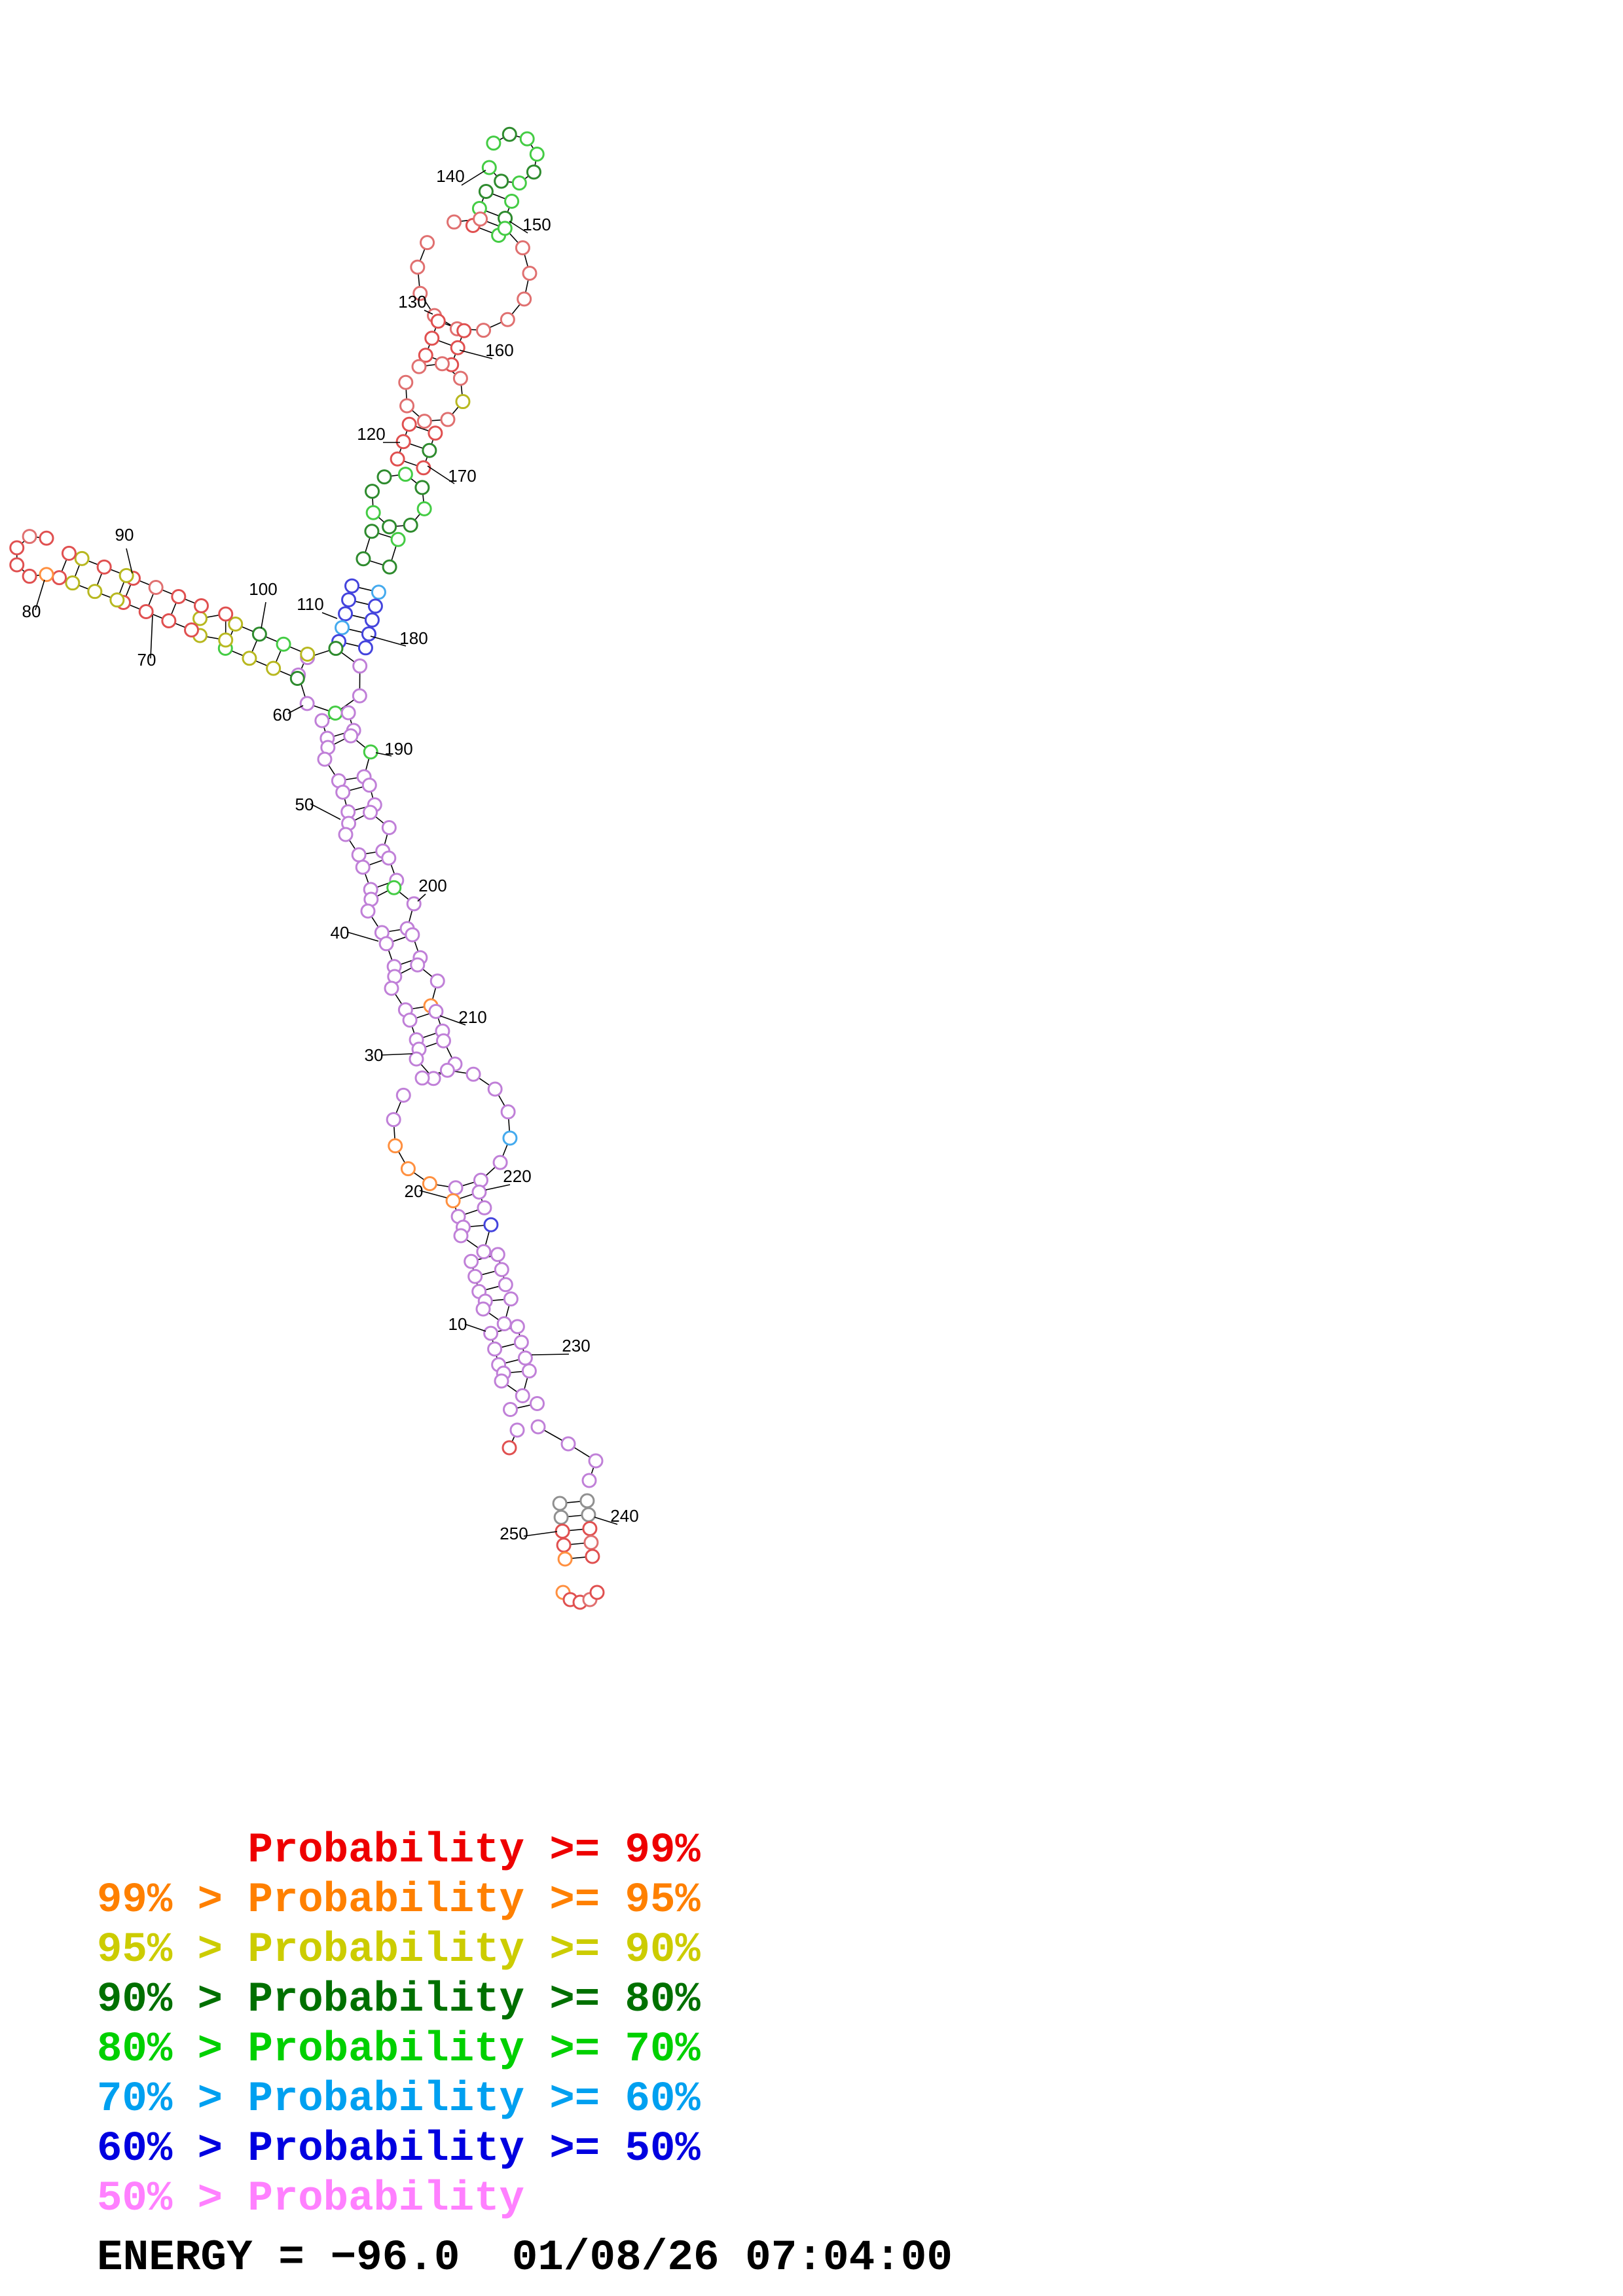  What do you see at coordinates (517, 1176) in the screenshot?
I see `position-label: 220` at bounding box center [517, 1176].